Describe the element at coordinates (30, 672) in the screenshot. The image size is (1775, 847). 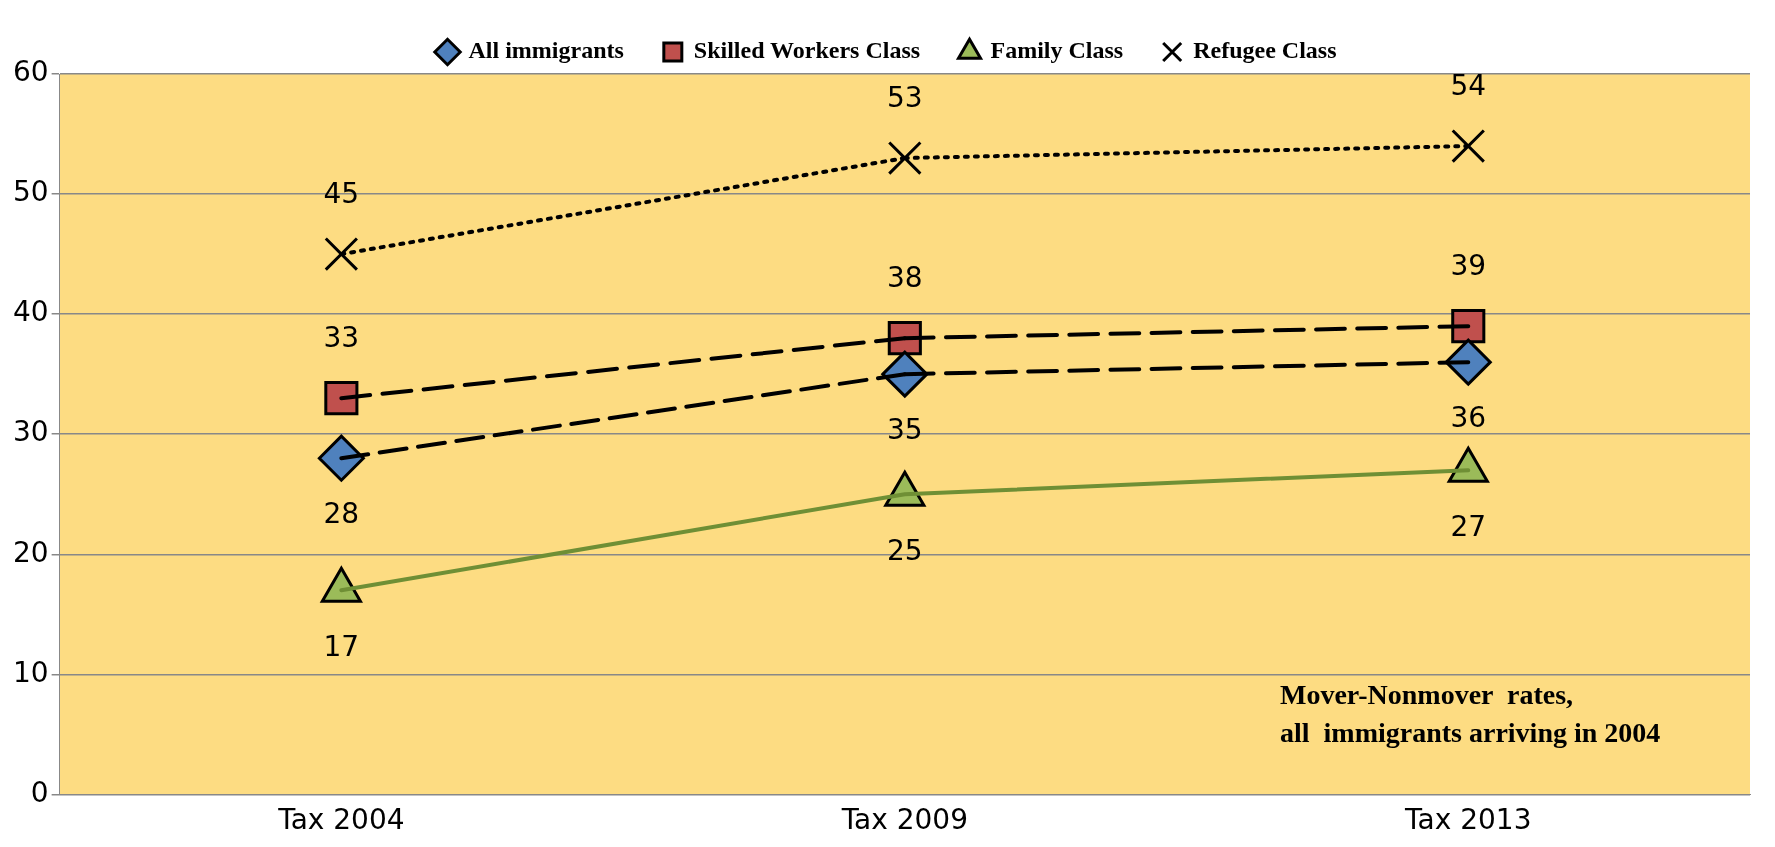
I see `y-tick-label: 10` at that location.